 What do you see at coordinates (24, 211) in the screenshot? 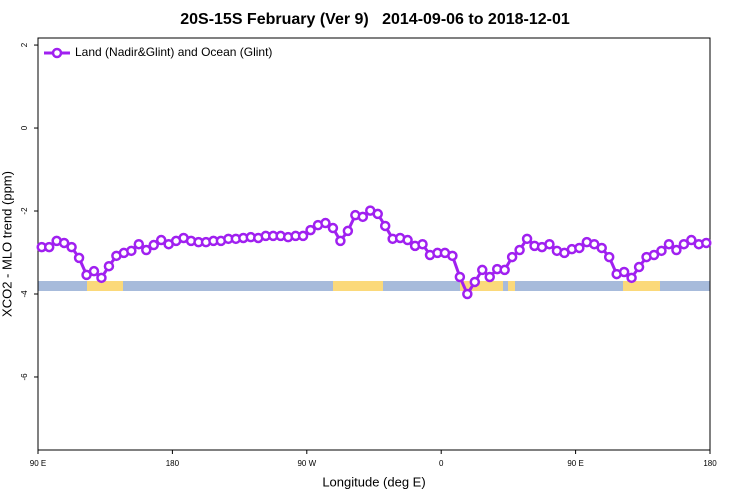
I see `y-tick-label: -2` at bounding box center [24, 211].